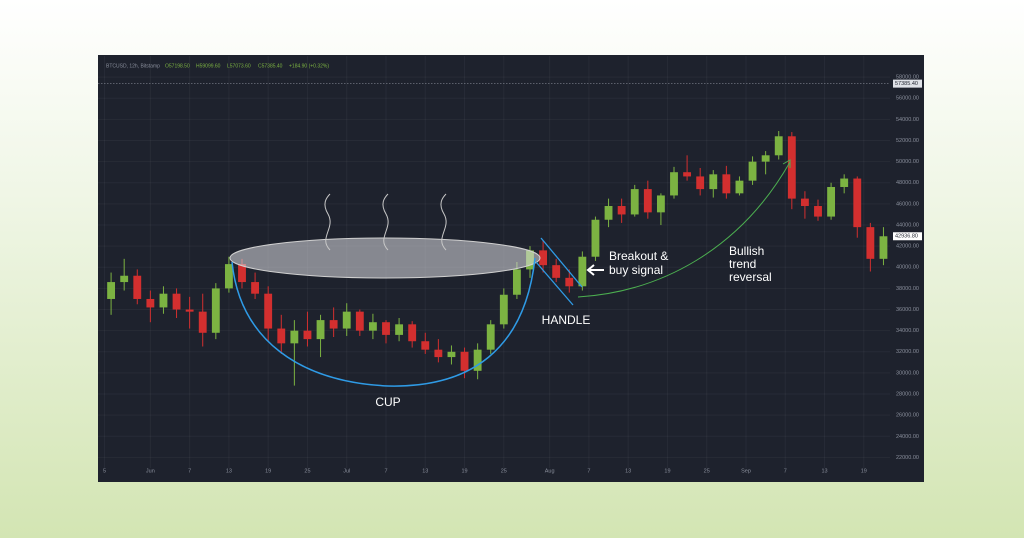  I want to click on y-tick-label: 58000.00, so click(907, 78).